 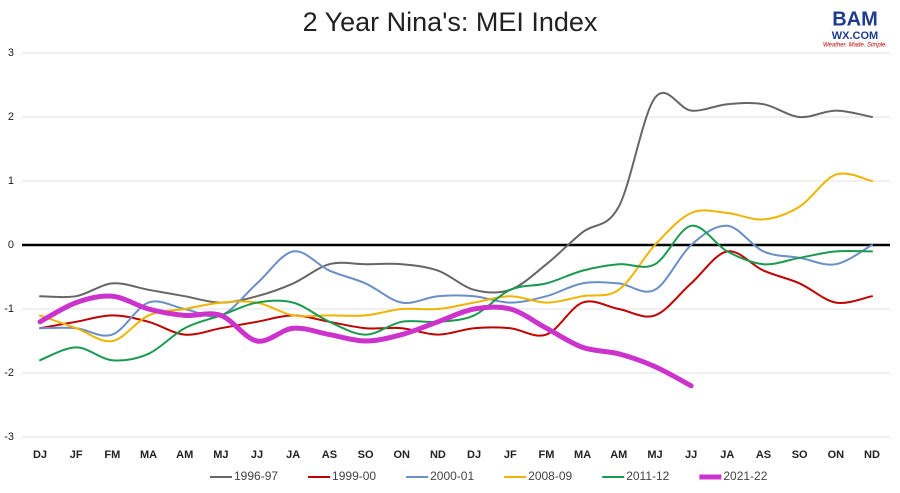 What do you see at coordinates (9, 437) in the screenshot?
I see `y-tick-label: -3` at bounding box center [9, 437].